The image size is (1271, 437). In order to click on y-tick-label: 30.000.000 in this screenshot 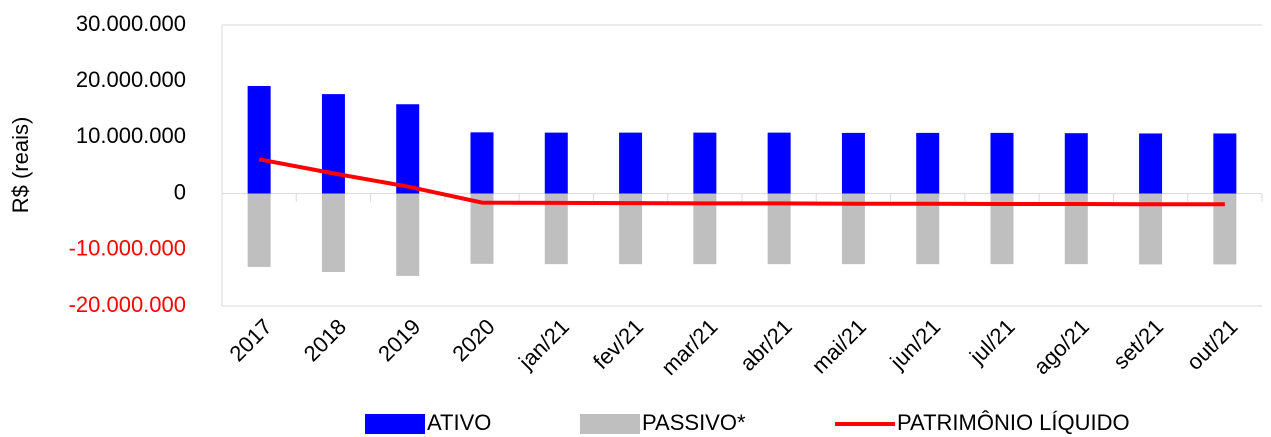, I will do `click(131, 23)`.